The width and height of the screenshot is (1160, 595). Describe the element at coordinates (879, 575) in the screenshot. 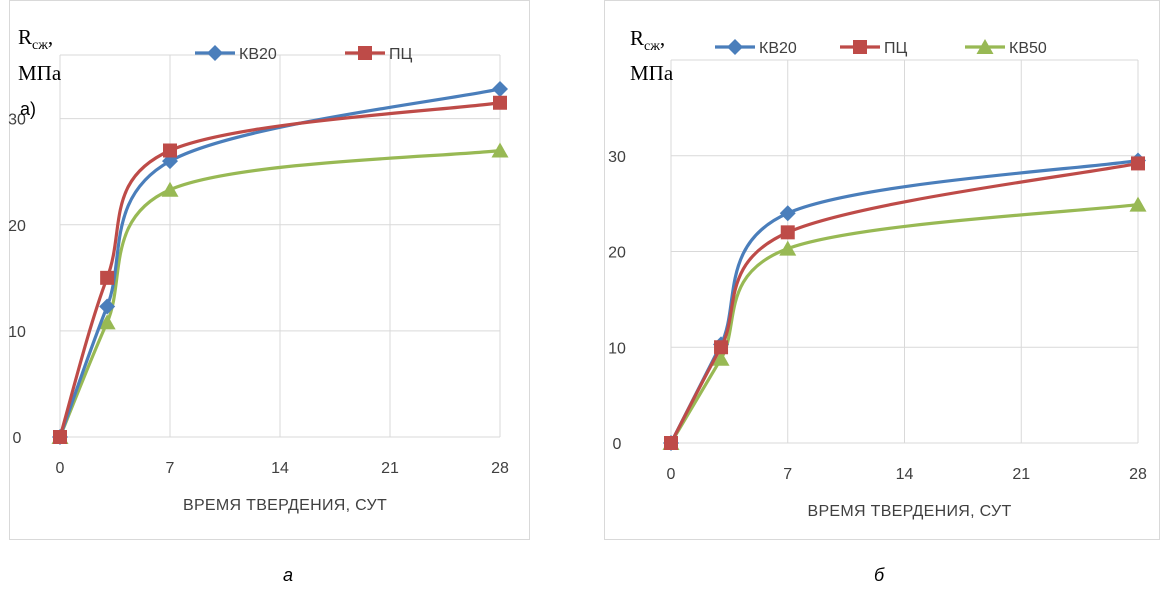

I see `caption-b: б` at that location.